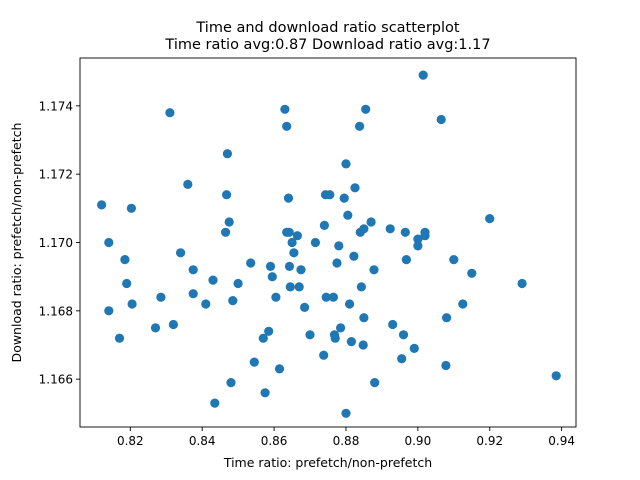 This screenshot has height=480, width=640. What do you see at coordinates (56, 175) in the screenshot?
I see `y-tick-label: 1.172` at bounding box center [56, 175].